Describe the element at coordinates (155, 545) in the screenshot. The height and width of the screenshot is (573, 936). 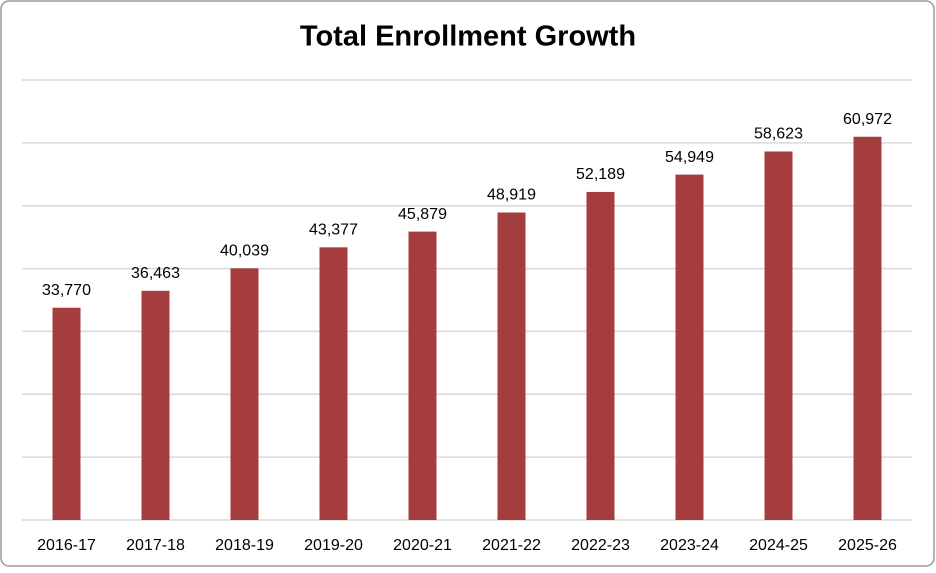
I see `x-tick-label: 2017-18` at that location.